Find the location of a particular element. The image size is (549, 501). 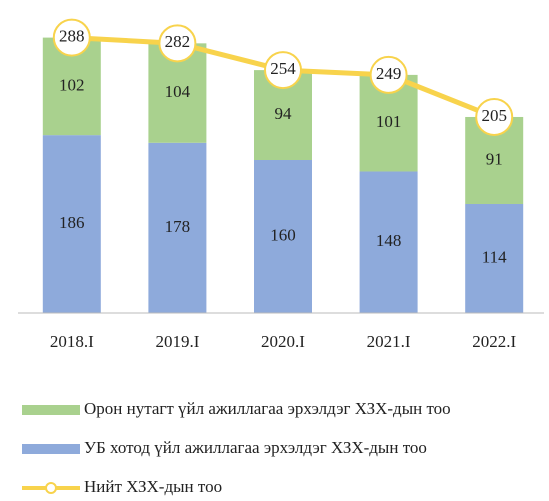

x-tick-label: 2021.I is located at coordinates (389, 341).